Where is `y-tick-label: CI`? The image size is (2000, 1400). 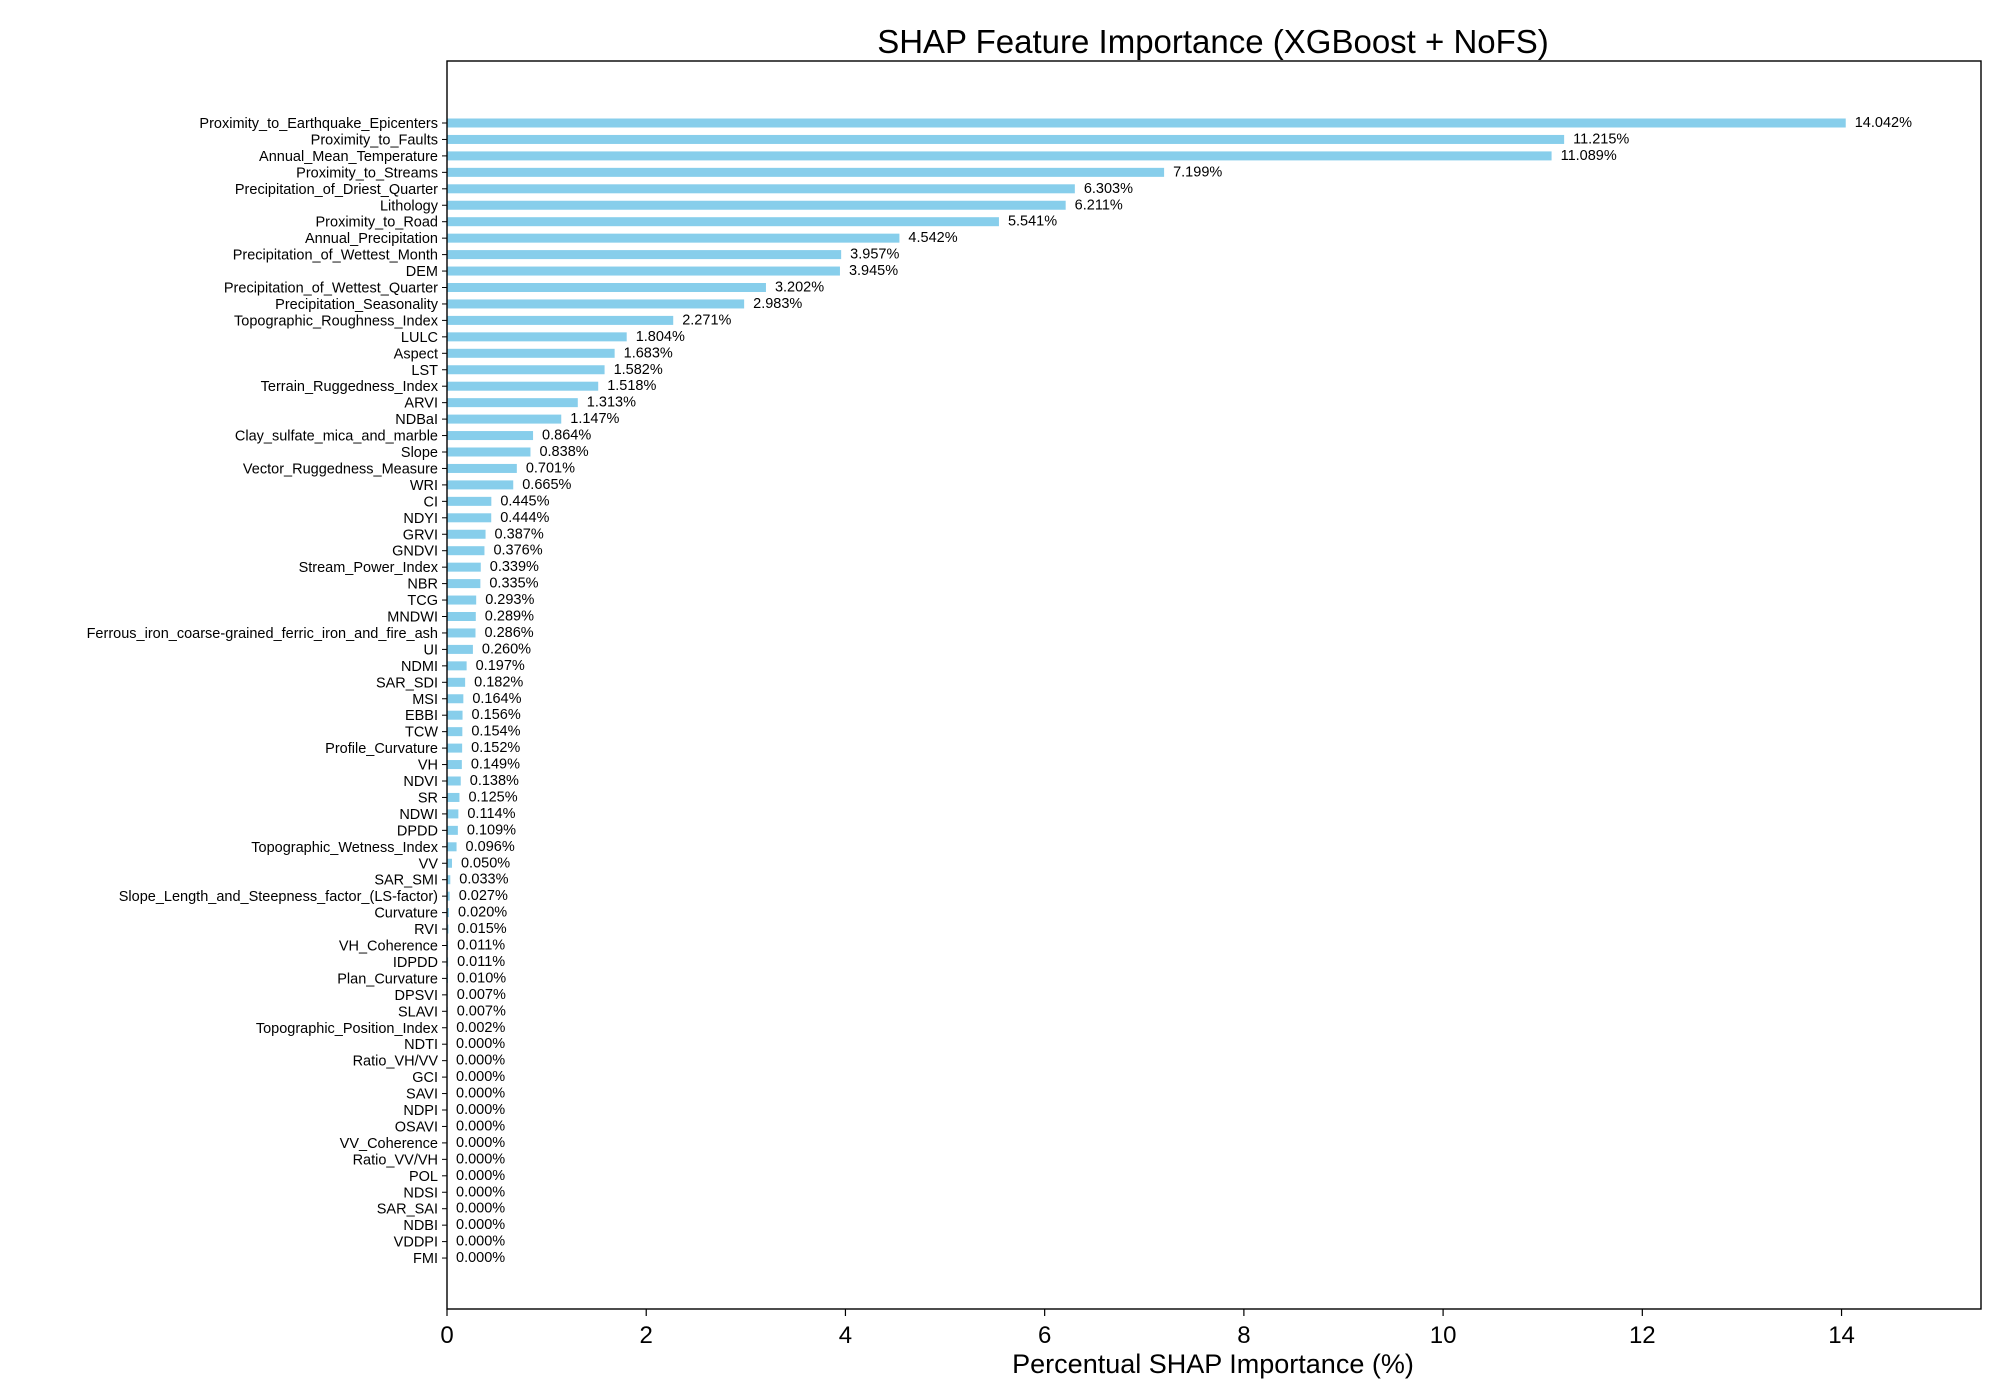 y-tick-label: CI is located at coordinates (431, 502).